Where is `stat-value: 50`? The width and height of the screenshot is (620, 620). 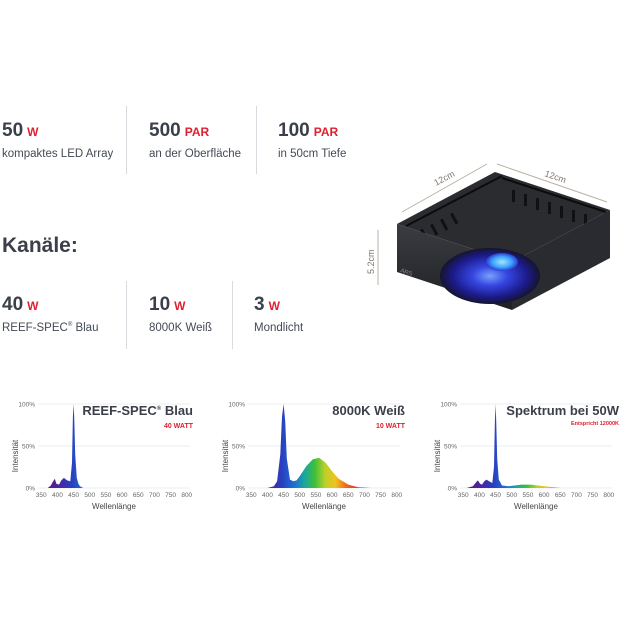
stat-value: 50 is located at coordinates (13, 130).